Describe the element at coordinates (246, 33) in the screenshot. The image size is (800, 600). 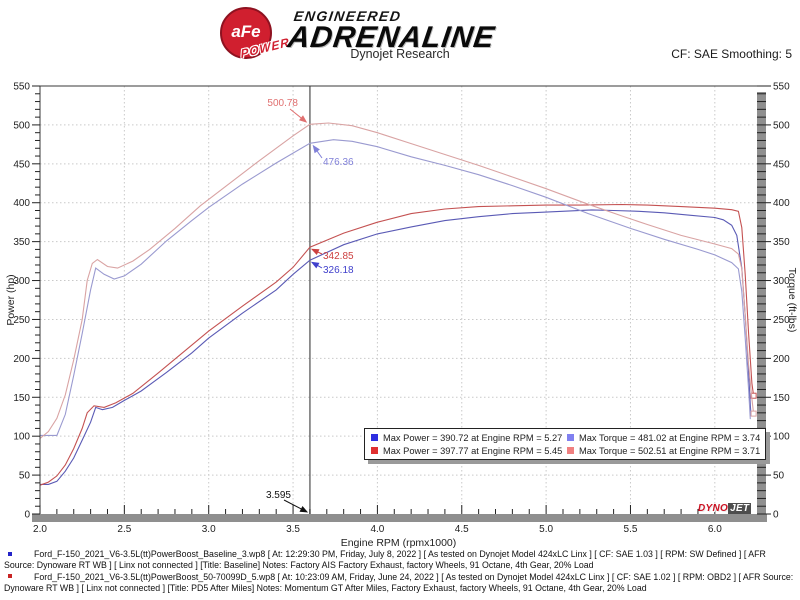
I see `afe-circle-logo: aFe` at that location.